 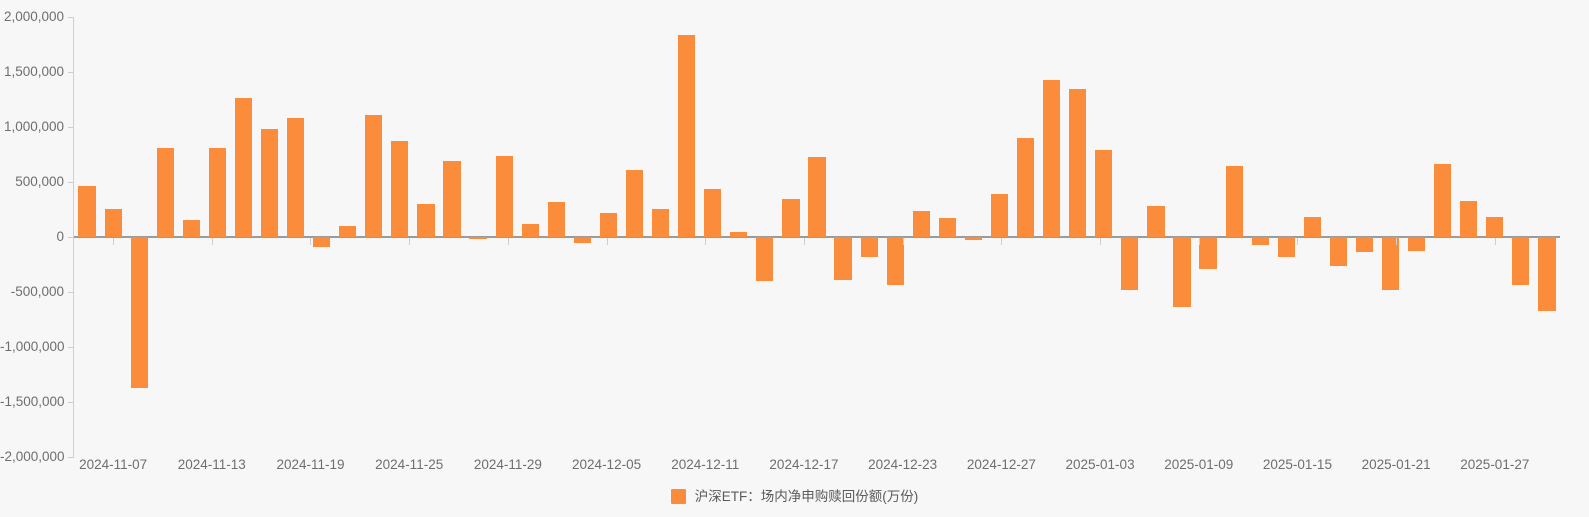 What do you see at coordinates (37, 291) in the screenshot?
I see `y-axis-tick-label: -500,000` at bounding box center [37, 291].